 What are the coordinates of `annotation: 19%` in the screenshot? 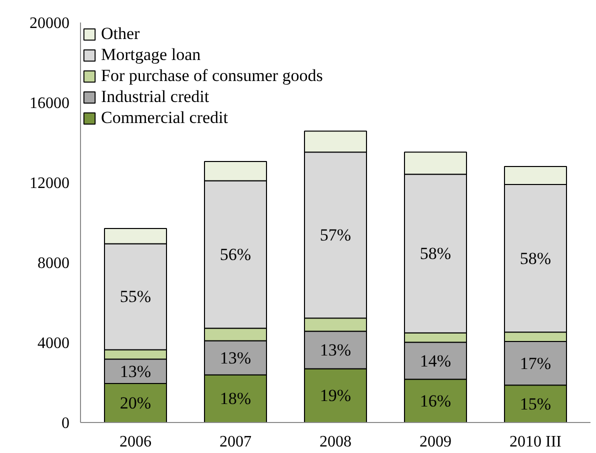 It's located at (336, 396).